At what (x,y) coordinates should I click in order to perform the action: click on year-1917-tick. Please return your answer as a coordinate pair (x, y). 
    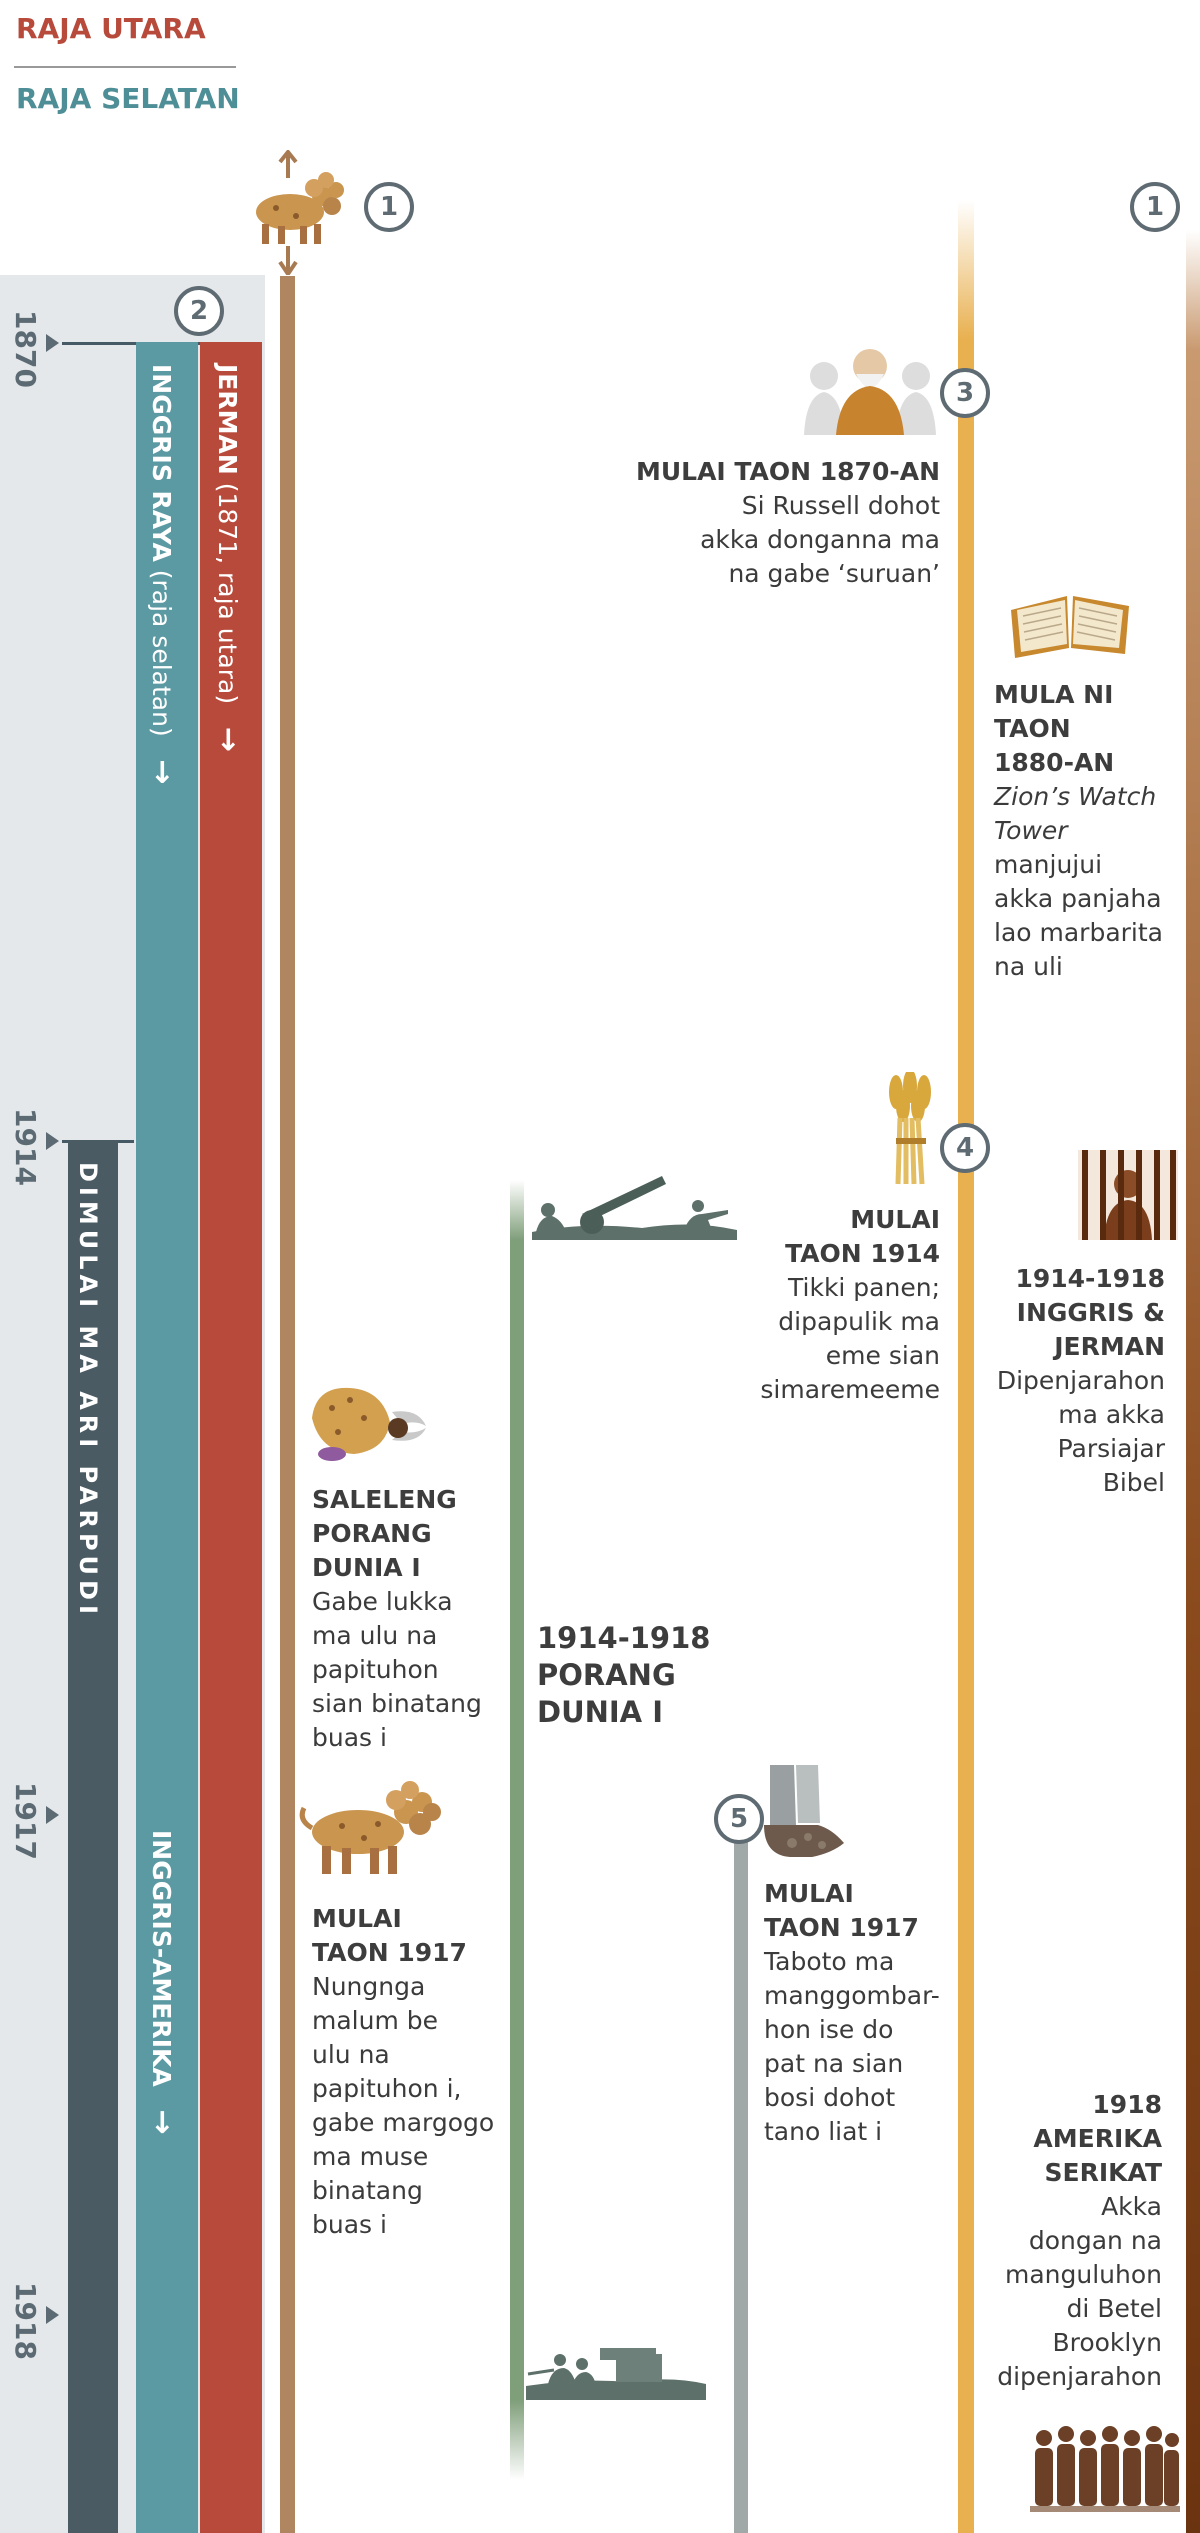
    Looking at the image, I should click on (52, 1815).